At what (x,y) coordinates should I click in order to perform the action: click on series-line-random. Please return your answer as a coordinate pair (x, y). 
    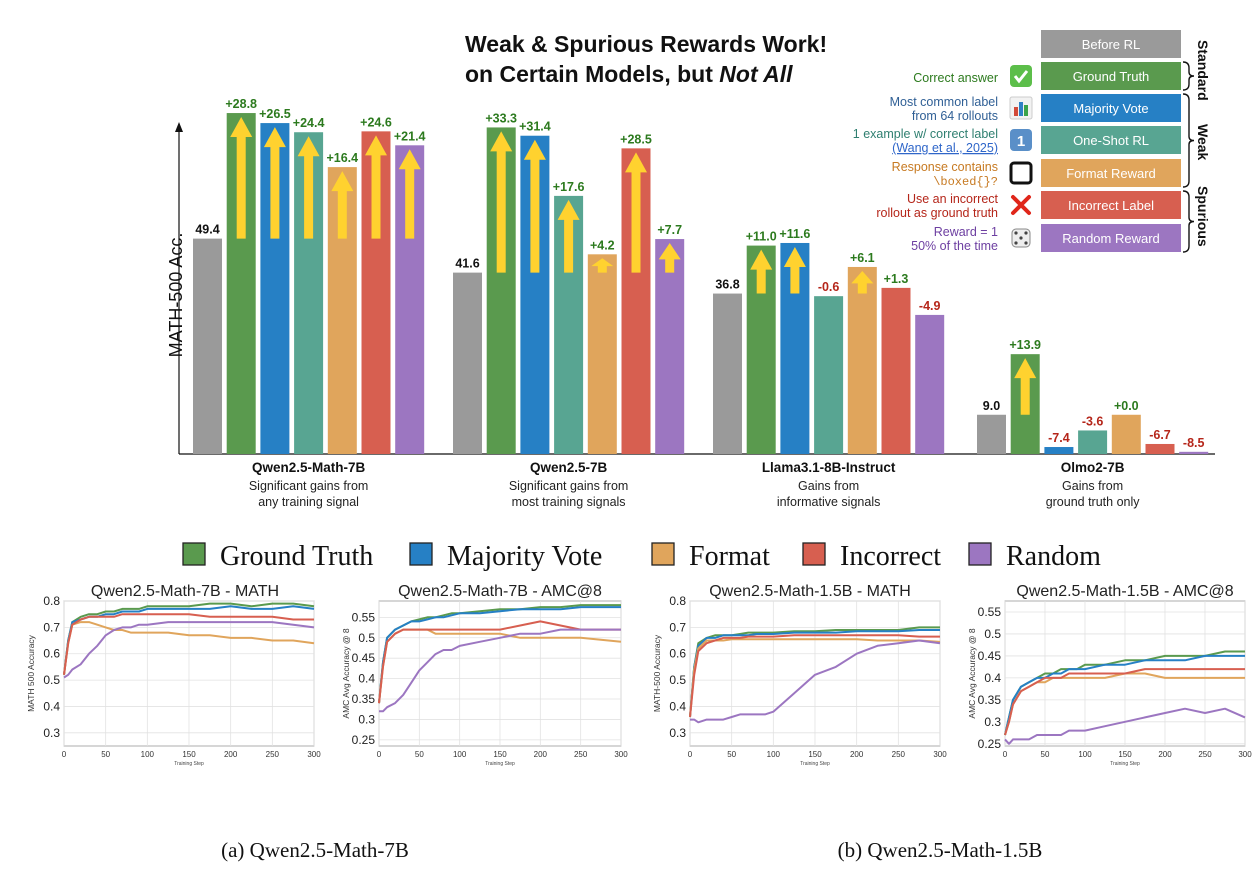
    Looking at the image, I should click on (189, 650).